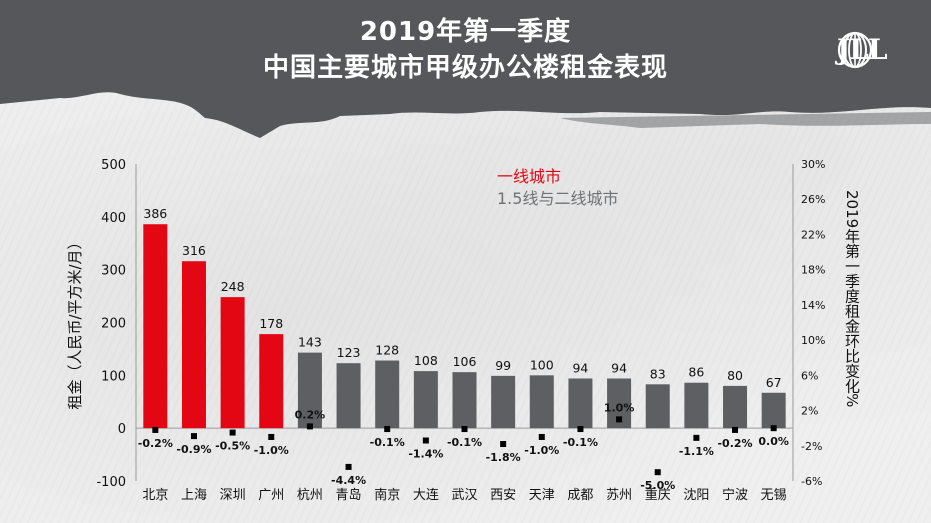 The height and width of the screenshot is (523, 931). I want to click on x-tick-label: 上海, so click(194, 495).